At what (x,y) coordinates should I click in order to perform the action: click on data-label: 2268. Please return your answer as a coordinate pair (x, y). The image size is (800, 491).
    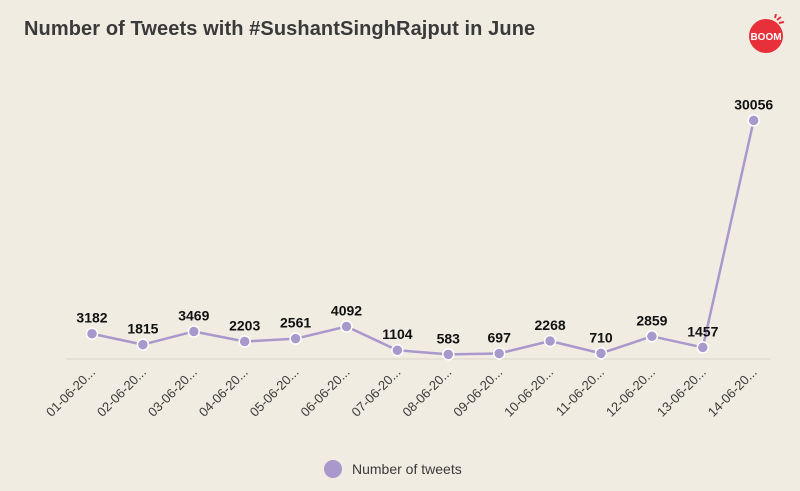
    Looking at the image, I should click on (550, 325).